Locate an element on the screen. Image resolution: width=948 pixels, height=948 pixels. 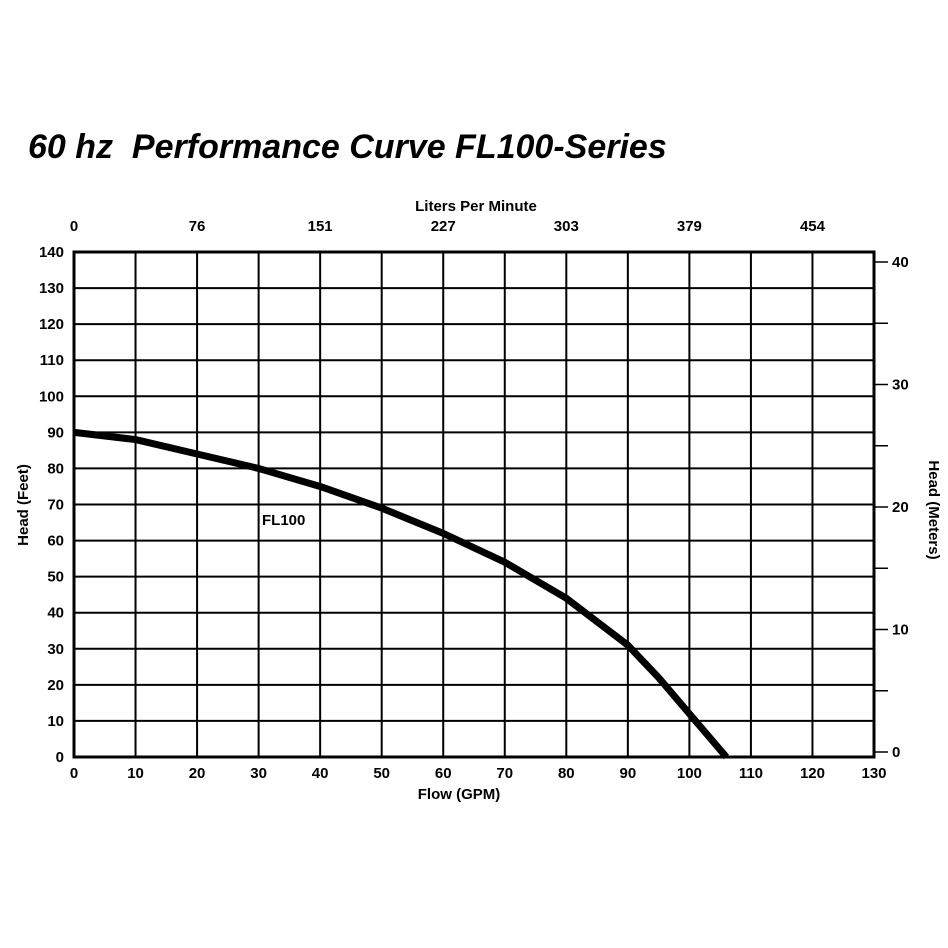
x2-tick-label: 0 is located at coordinates (74, 226).